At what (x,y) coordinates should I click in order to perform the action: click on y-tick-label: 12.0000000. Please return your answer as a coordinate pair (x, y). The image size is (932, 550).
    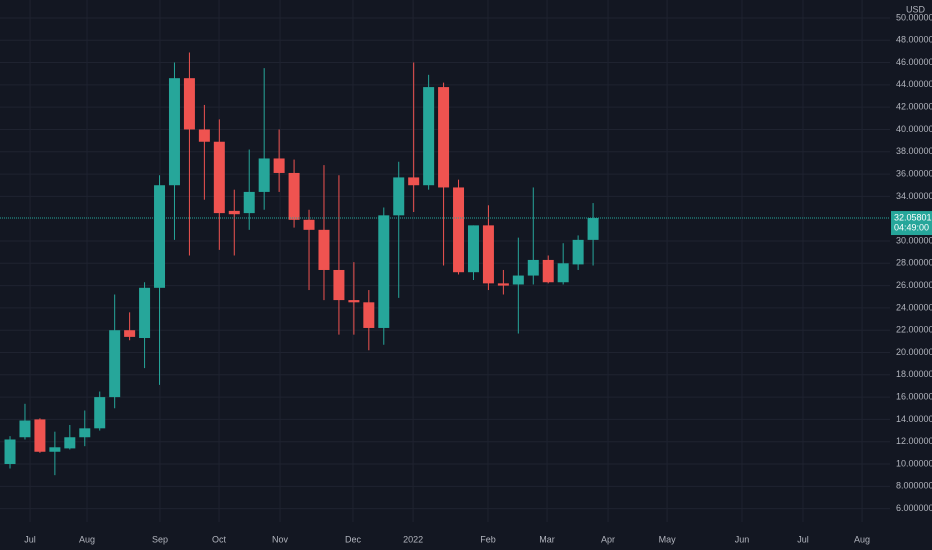
    Looking at the image, I should click on (914, 441).